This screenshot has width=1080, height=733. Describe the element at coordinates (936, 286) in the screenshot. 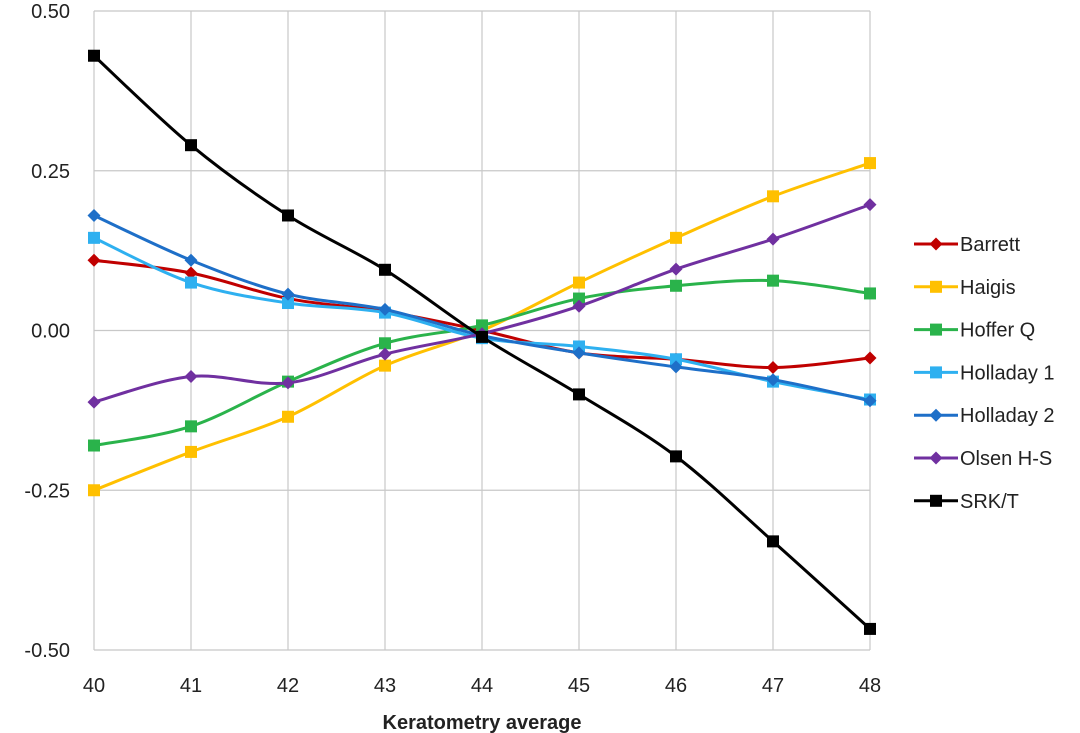

I see `legend-marker-haigis` at that location.